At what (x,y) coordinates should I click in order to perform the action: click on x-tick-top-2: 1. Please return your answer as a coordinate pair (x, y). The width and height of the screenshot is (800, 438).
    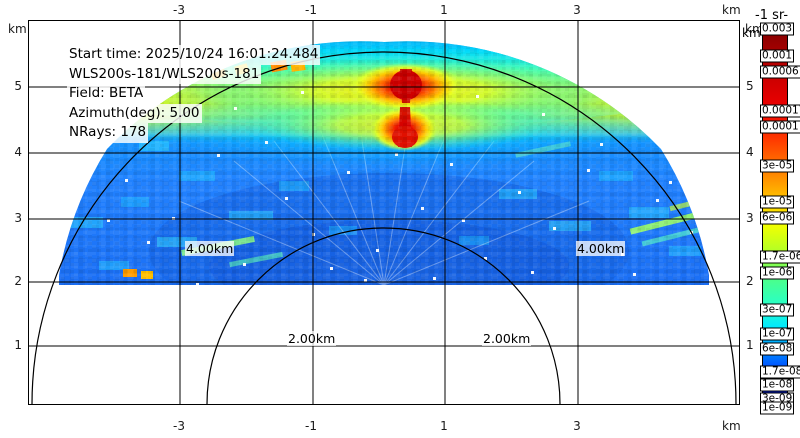
    Looking at the image, I should click on (444, 10).